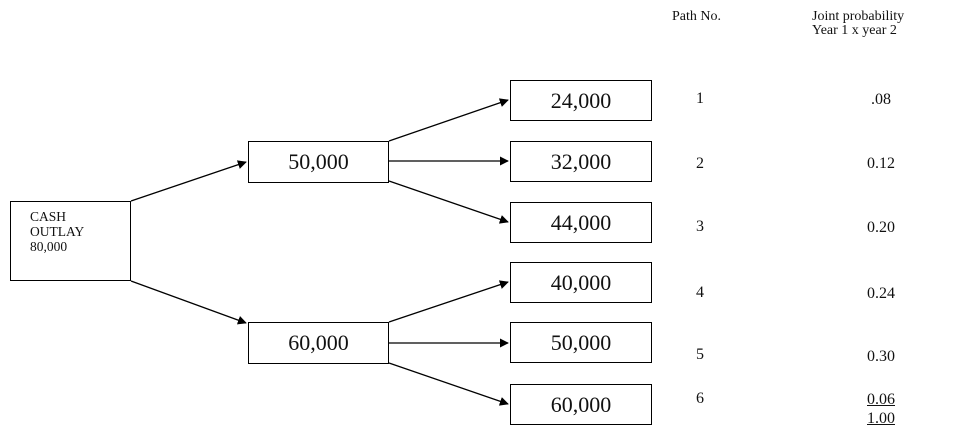 Image resolution: width=954 pixels, height=432 pixels. What do you see at coordinates (581, 342) in the screenshot?
I see `year2-node-5: 50,000` at bounding box center [581, 342].